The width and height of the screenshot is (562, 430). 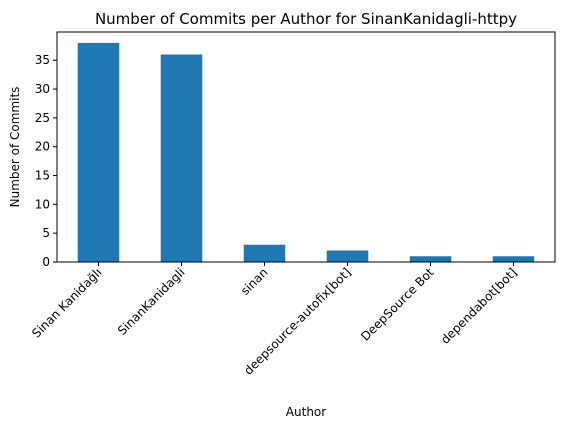 What do you see at coordinates (46, 161) in the screenshot?
I see `y-axis-ticks: 0 5 10 15 20 25 30 35` at bounding box center [46, 161].